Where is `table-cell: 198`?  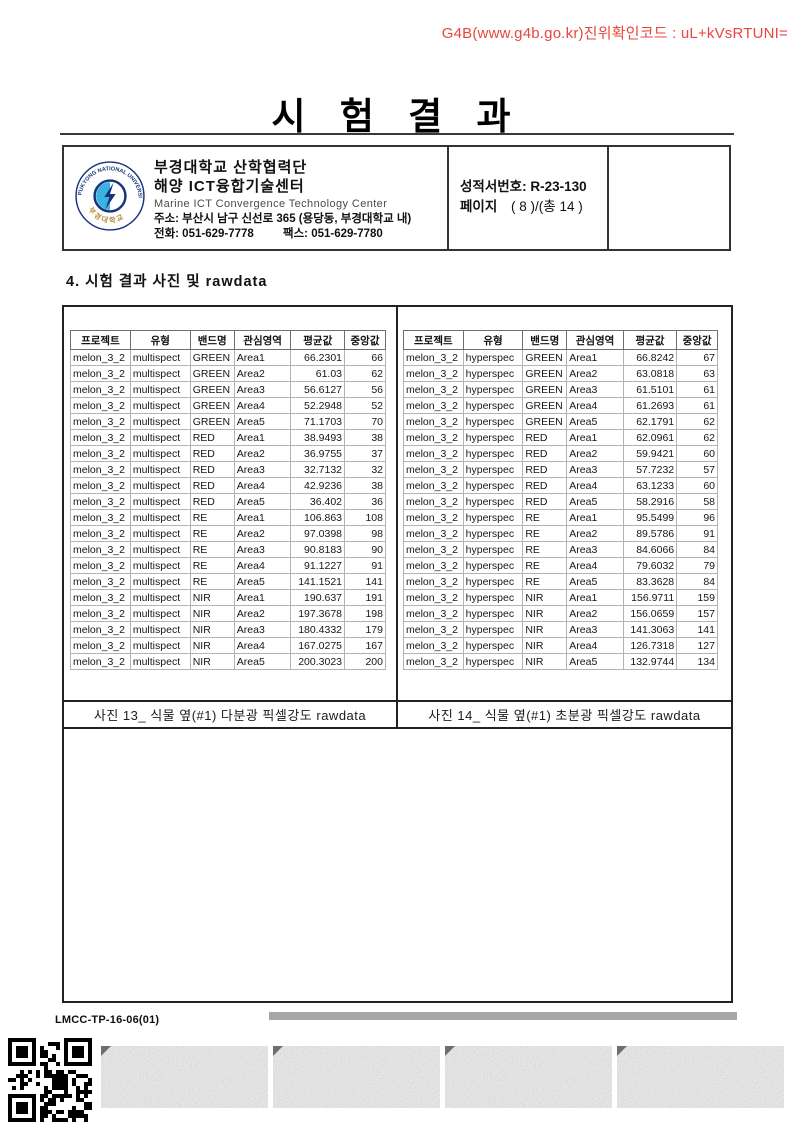 table-cell: 198 is located at coordinates (365, 613).